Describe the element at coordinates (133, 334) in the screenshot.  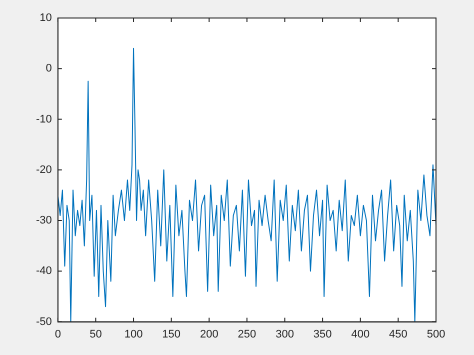
I see `x-tick-label: 100` at that location.